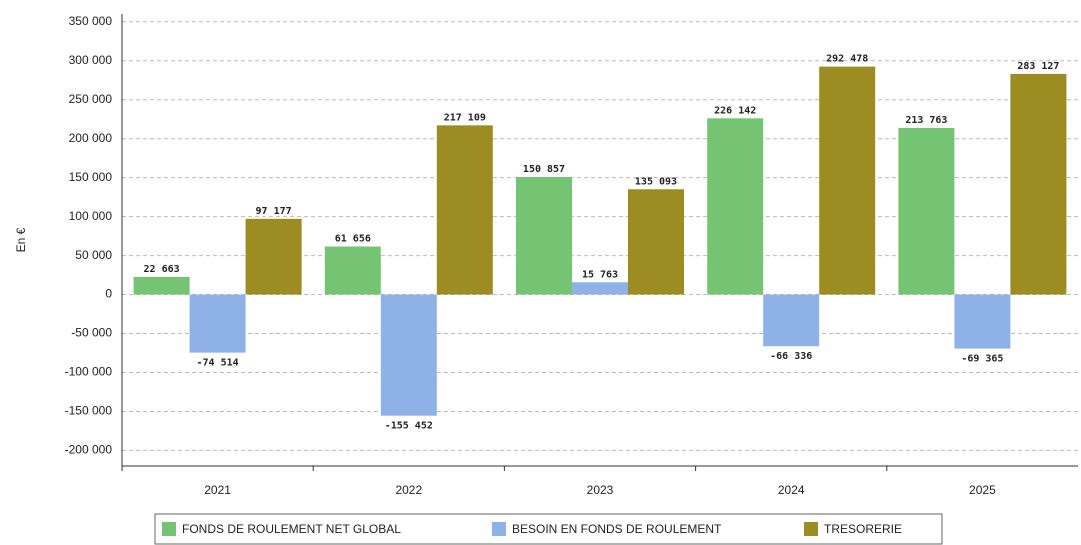 The width and height of the screenshot is (1081, 545). I want to click on legend-label: BESOIN EN FONDS DE ROULEMENT, so click(617, 529).